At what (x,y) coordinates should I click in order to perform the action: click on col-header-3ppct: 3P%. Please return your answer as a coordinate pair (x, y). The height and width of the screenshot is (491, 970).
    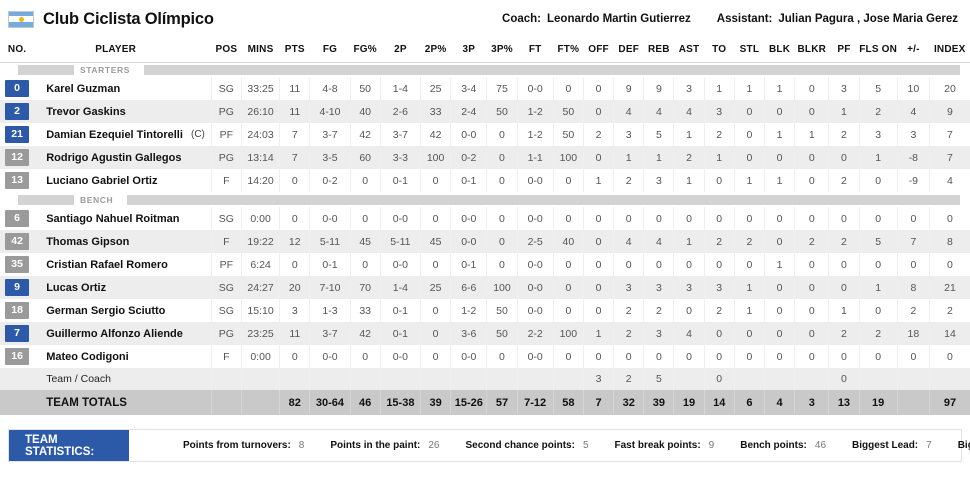
    Looking at the image, I should click on (502, 50).